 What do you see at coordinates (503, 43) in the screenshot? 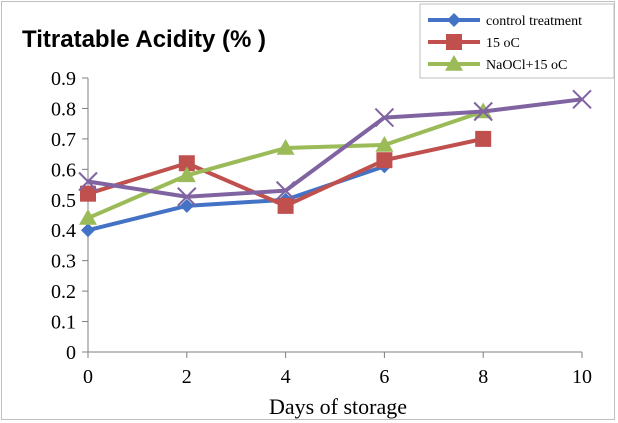
I see `legend-label: 15 oC` at bounding box center [503, 43].